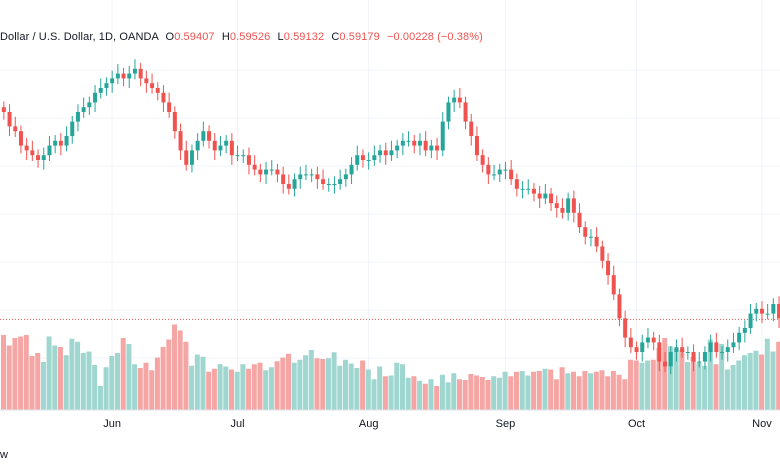 The image size is (780, 470). Describe the element at coordinates (79, 37) in the screenshot. I see `symbol-label: Dollar / U.S. Dollar, 1D, OANDA` at that location.